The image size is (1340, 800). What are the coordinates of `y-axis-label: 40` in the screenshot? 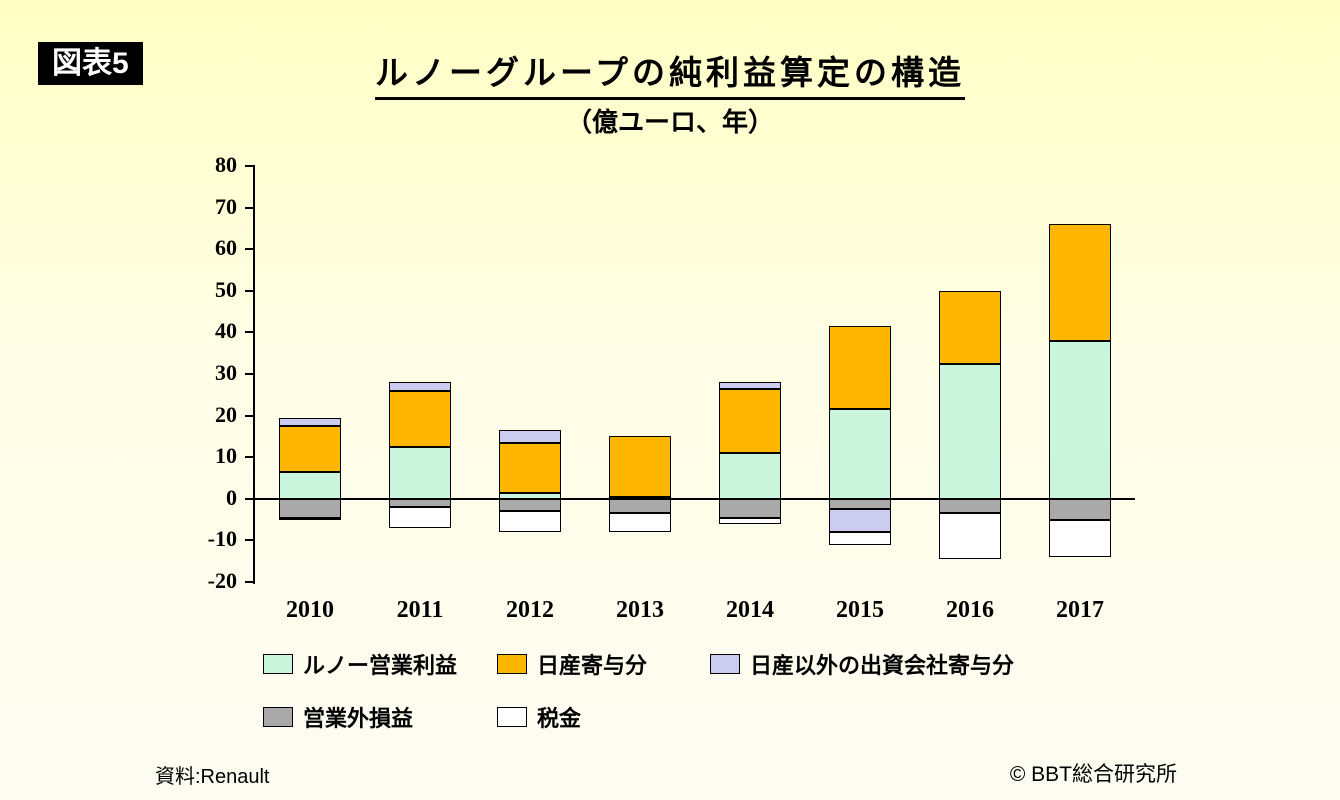 It's located at (226, 331).